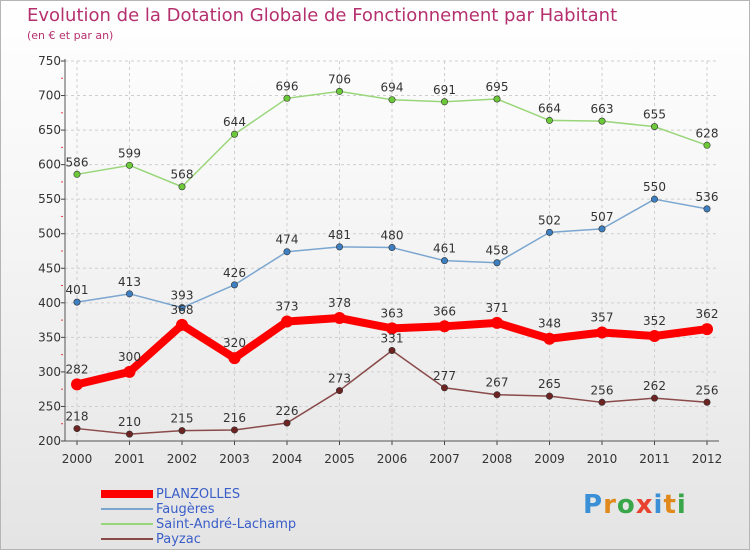 This screenshot has width=750, height=550. Describe the element at coordinates (234, 418) in the screenshot. I see `data-label-3: 216` at that location.